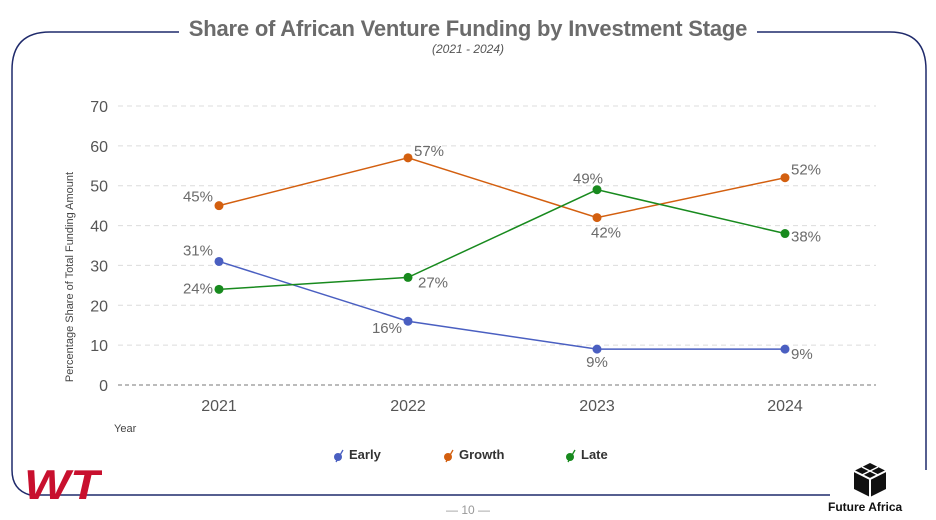 Image resolution: width=936 pixels, height=520 pixels. What do you see at coordinates (99, 266) in the screenshot?
I see `y-tick-label-30: 30` at bounding box center [99, 266].